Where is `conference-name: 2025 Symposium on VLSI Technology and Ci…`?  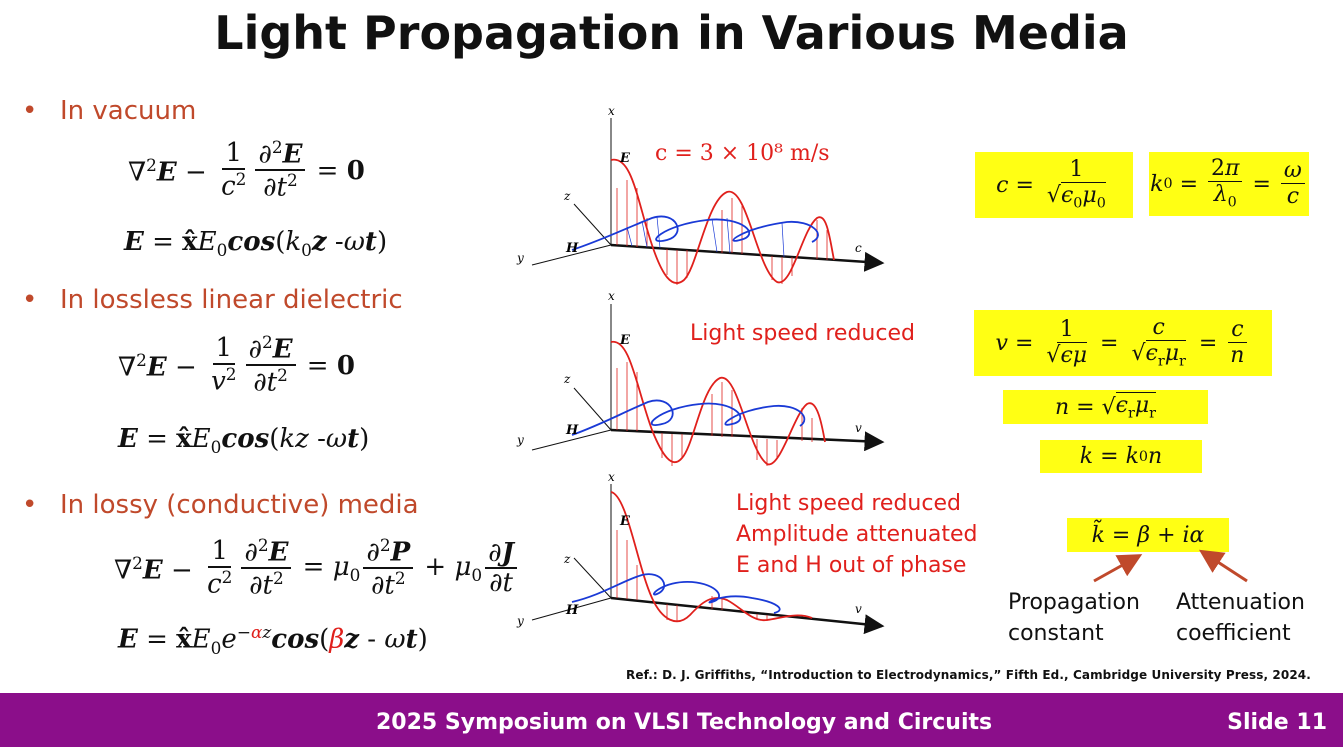
conference-name: 2025 Symposium on VLSI Technology and Ci… is located at coordinates (684, 722).